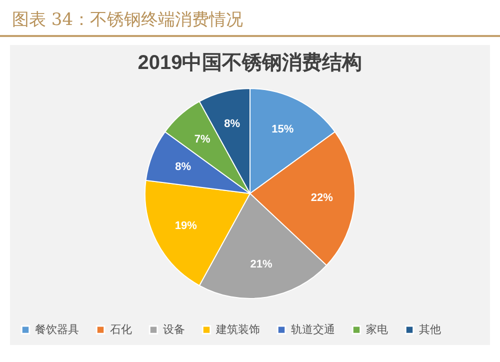 Image resolution: width=500 pixels, height=362 pixels. What do you see at coordinates (261, 264) in the screenshot?
I see `data-label: 21%` at bounding box center [261, 264].